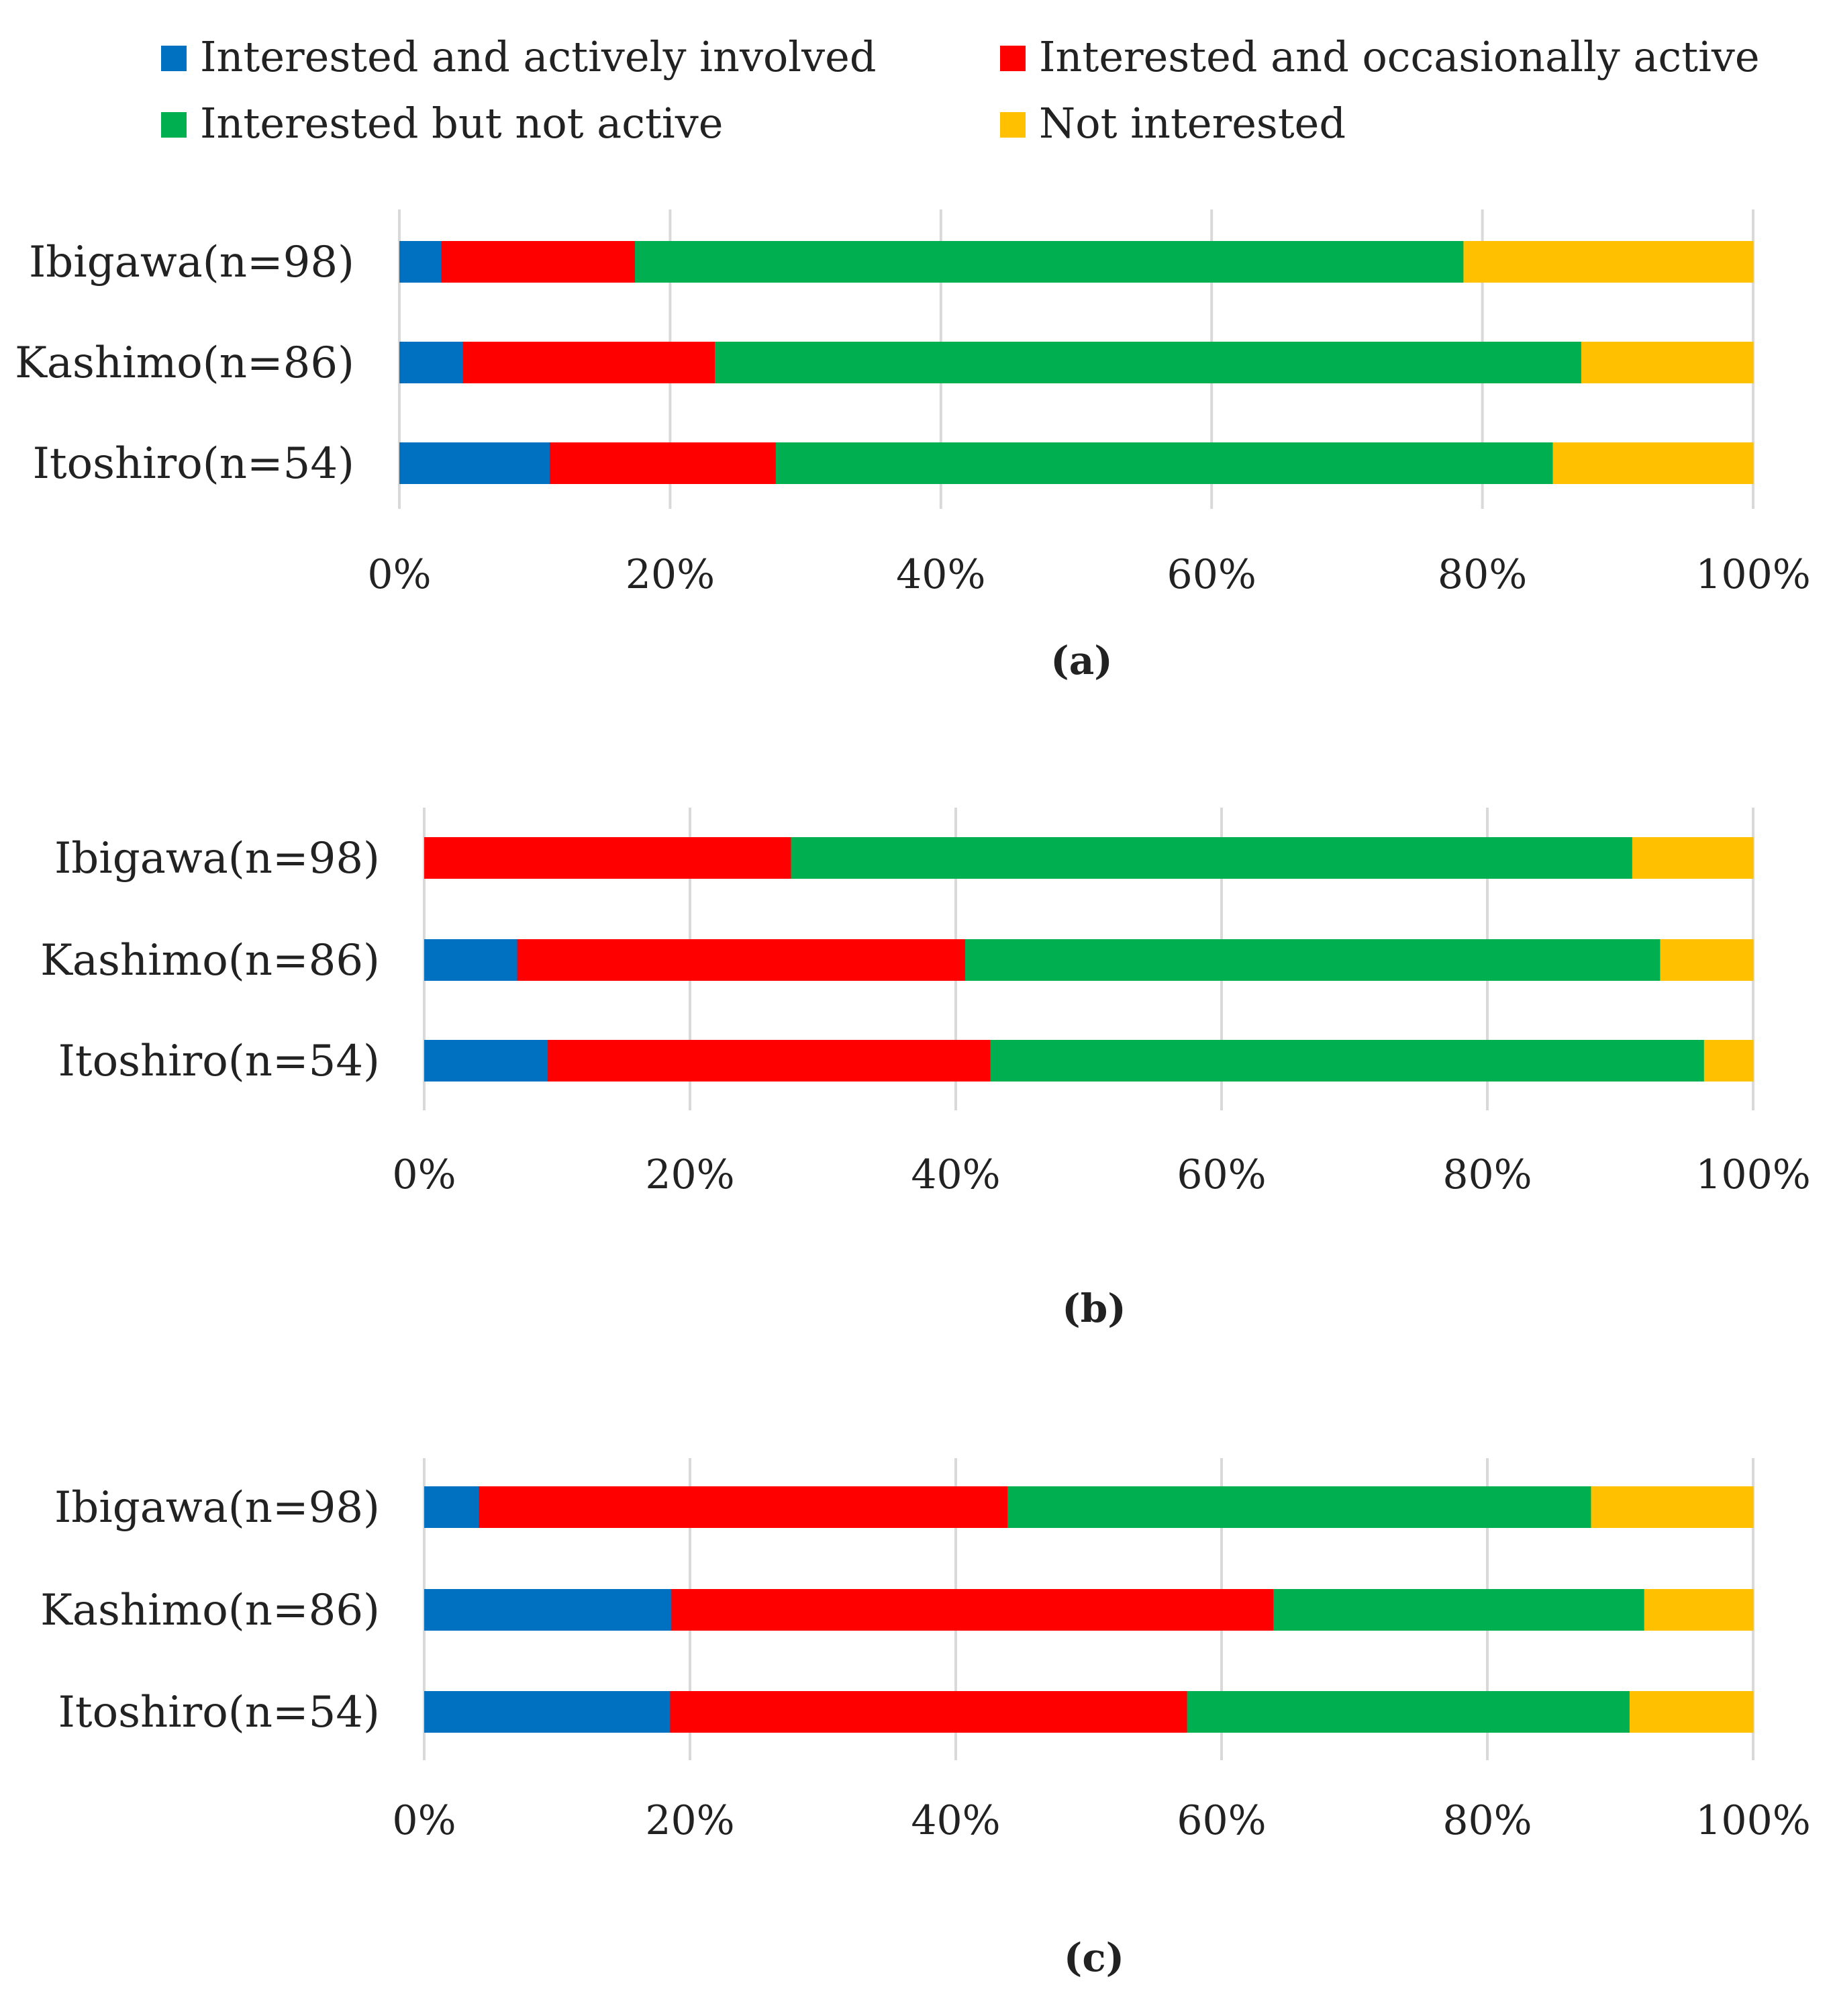  I want to click on legend-item-interested-and-actively-involved: Interested and actively involved, so click(519, 56).